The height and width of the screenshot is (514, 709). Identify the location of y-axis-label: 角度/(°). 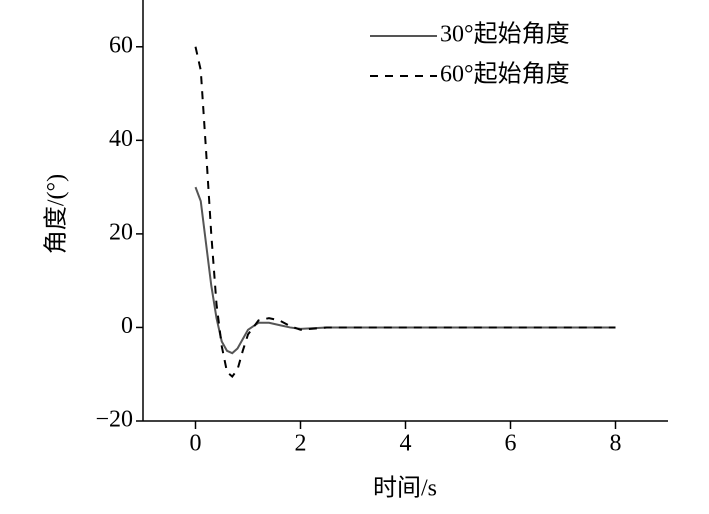
(56, 214).